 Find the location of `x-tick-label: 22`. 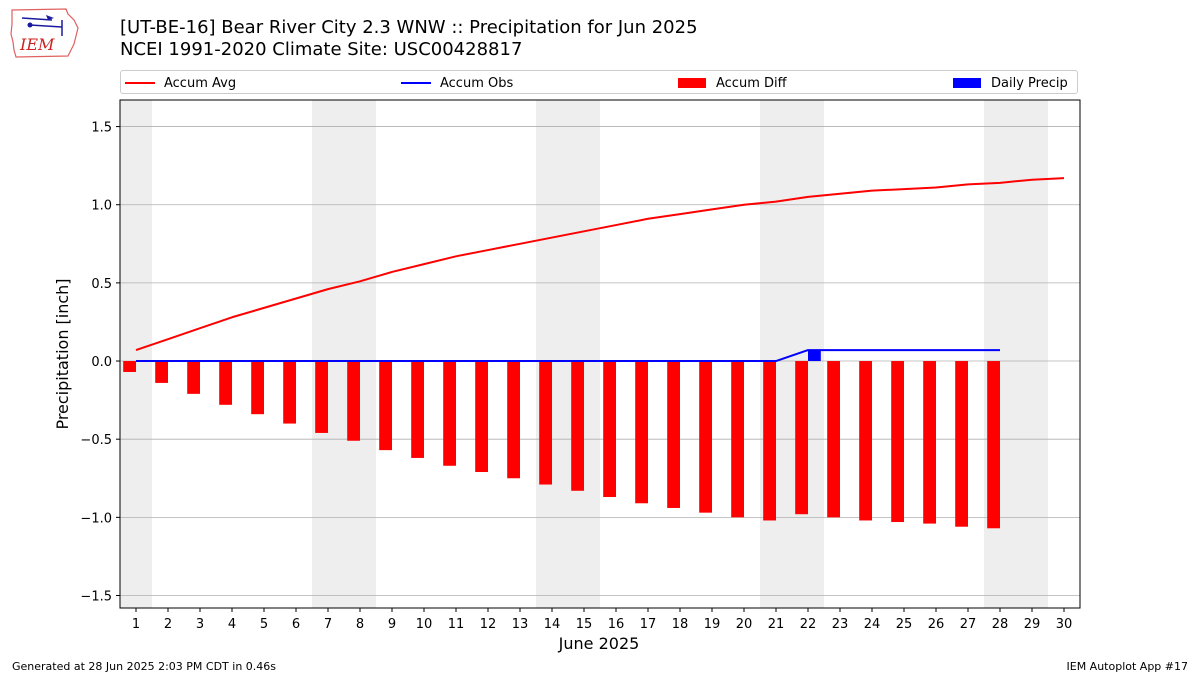

x-tick-label: 22 is located at coordinates (808, 624).